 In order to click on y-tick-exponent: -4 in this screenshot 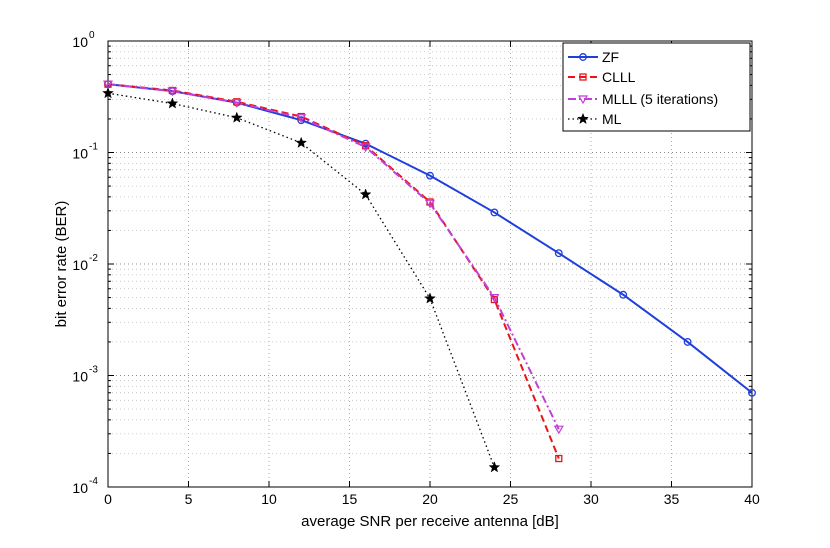, I will do `click(93, 481)`.